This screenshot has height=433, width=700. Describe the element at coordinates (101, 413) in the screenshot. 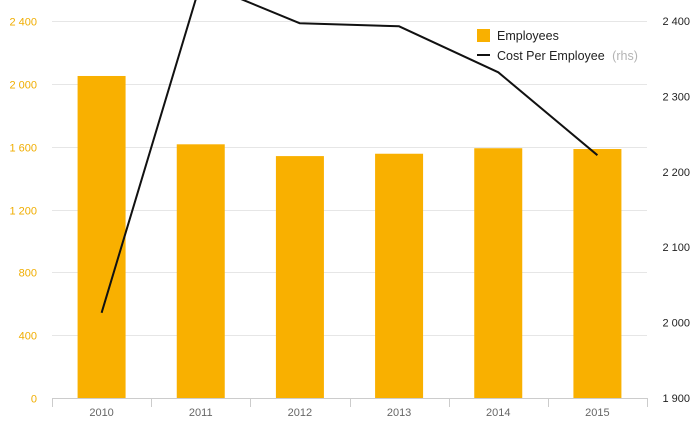

I see `x-tick-label: 2010` at that location.